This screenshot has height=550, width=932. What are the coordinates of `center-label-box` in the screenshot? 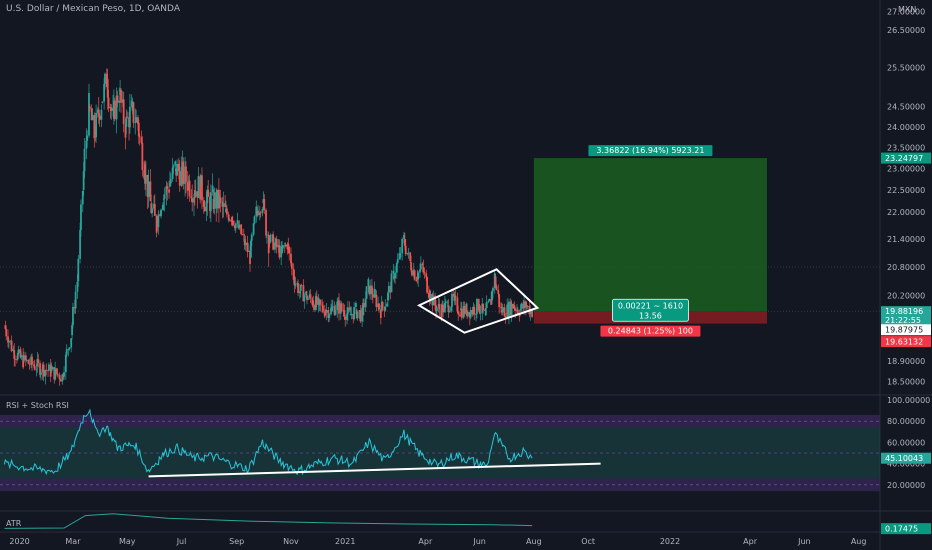 It's located at (650, 310).